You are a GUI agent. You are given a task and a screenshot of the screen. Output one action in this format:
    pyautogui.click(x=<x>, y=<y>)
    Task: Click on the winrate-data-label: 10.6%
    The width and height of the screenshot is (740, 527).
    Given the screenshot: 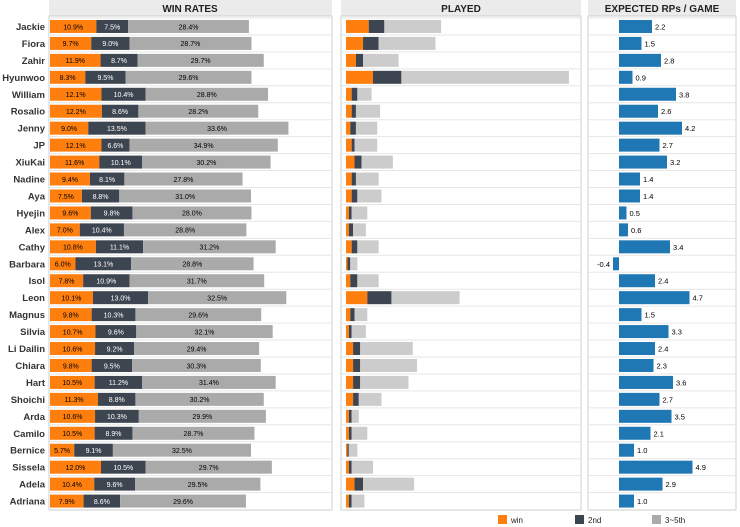 What is the action you would take?
    pyautogui.click(x=73, y=417)
    